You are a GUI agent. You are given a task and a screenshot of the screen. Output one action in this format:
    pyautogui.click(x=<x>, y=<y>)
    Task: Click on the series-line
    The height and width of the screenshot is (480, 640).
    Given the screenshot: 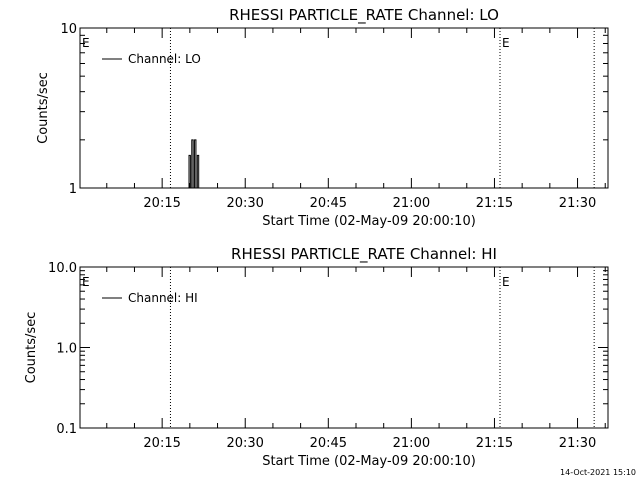 What is the action you would take?
    pyautogui.click(x=193, y=164)
    